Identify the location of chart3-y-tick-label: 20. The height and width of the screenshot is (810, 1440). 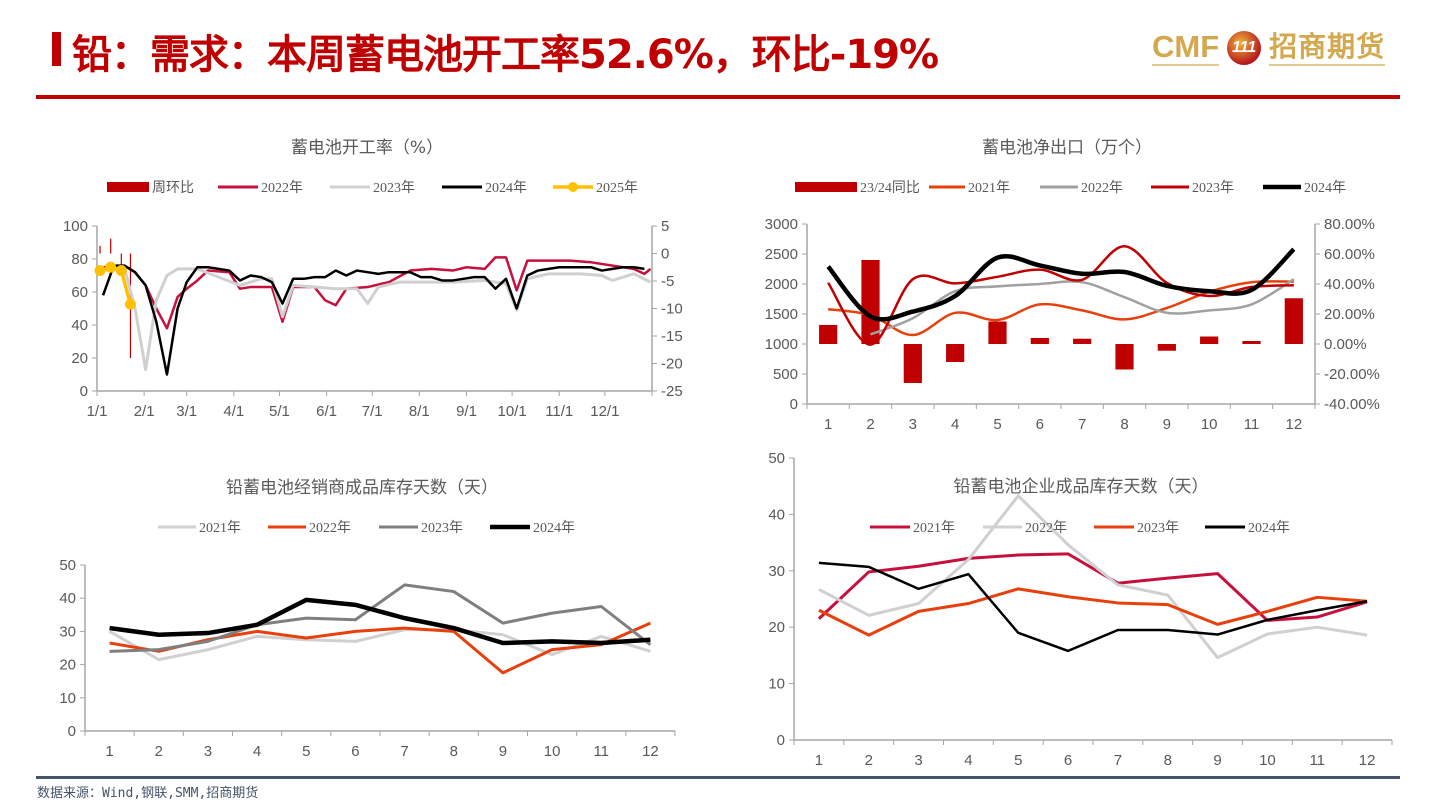
(67, 665).